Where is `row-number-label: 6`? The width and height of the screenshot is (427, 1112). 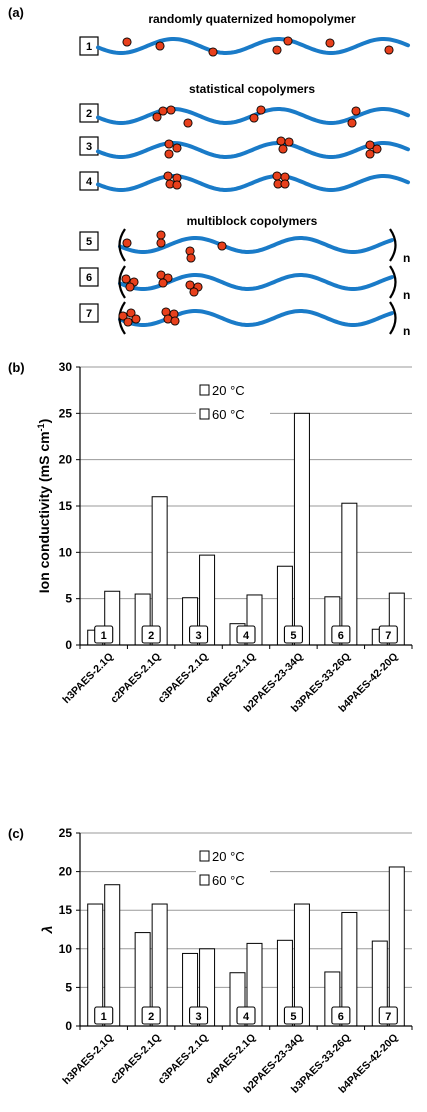 row-number-label: 6 is located at coordinates (89, 278).